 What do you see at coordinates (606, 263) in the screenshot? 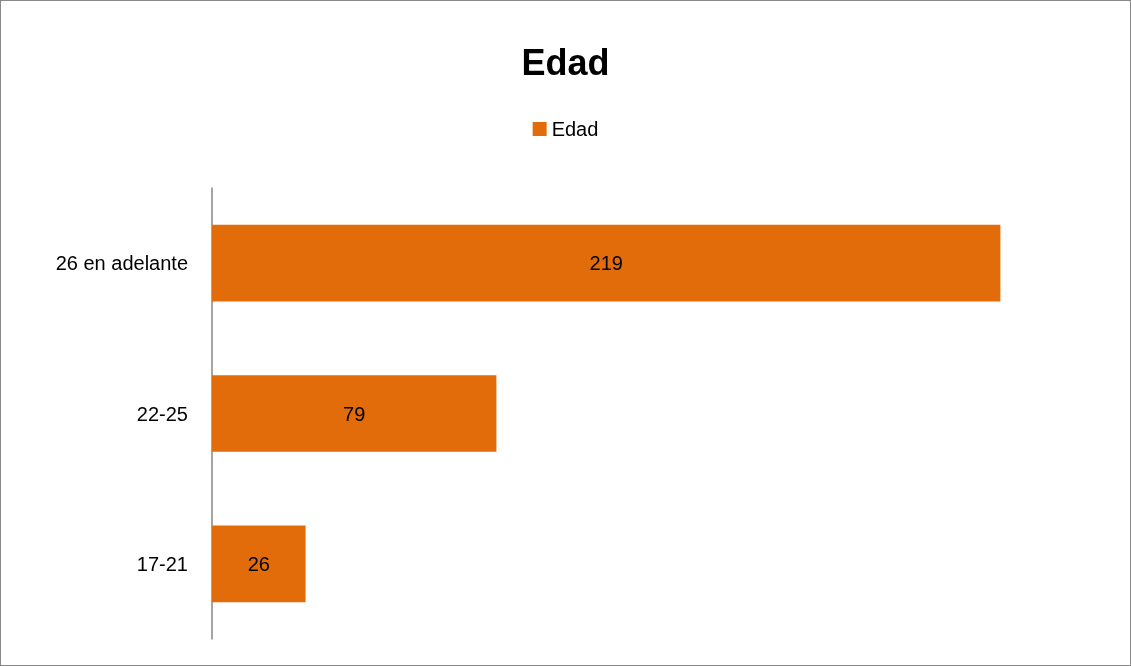
I see `data-label: 219` at bounding box center [606, 263].